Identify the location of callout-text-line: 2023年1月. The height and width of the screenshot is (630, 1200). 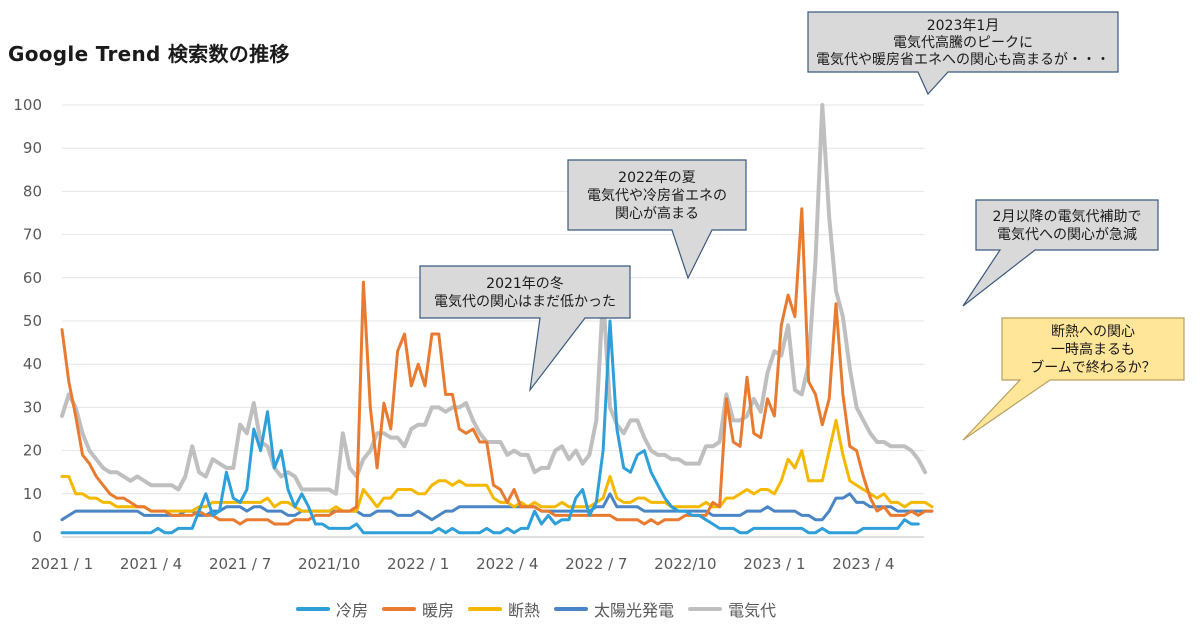
(963, 26).